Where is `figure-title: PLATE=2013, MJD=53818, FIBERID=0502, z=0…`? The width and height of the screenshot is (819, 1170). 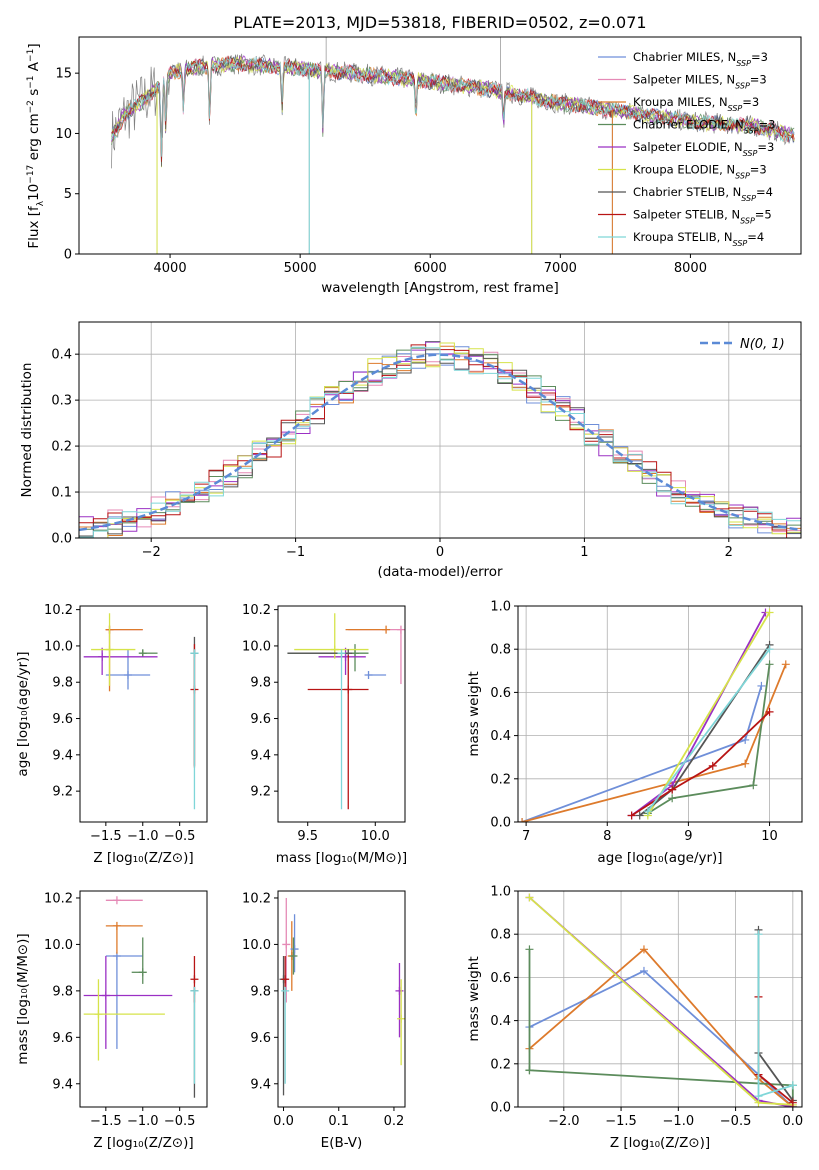 figure-title: PLATE=2013, MJD=53818, FIBERID=0502, z=0… is located at coordinates (439, 22).